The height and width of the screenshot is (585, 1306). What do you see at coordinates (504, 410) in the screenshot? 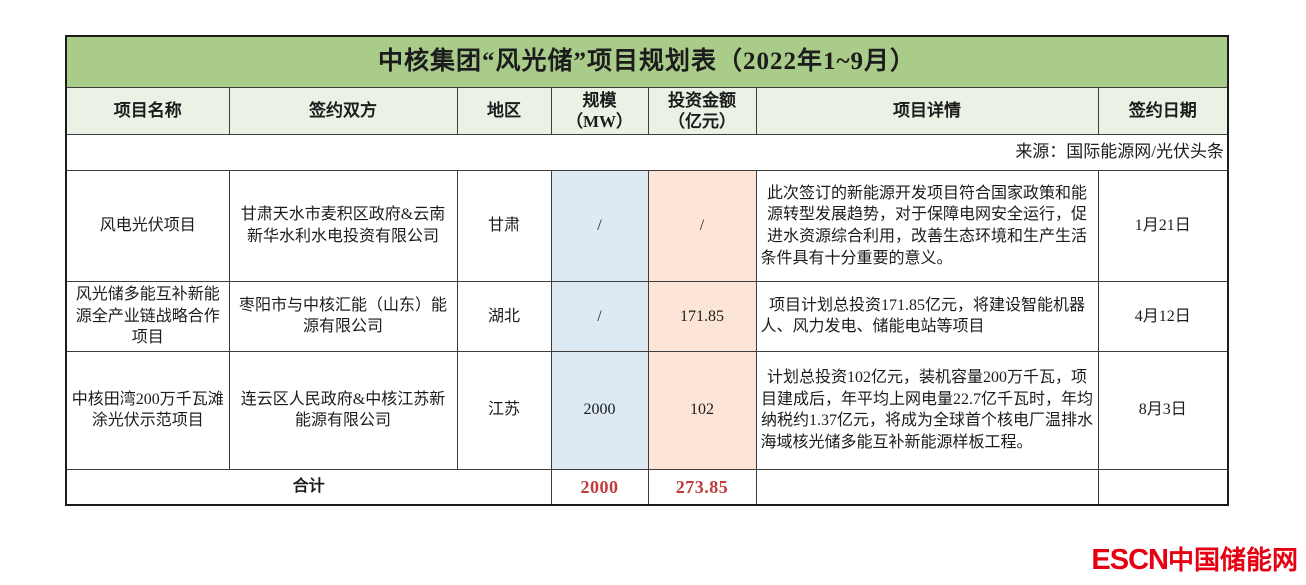
I see `region-cell: 江苏` at bounding box center [504, 410].